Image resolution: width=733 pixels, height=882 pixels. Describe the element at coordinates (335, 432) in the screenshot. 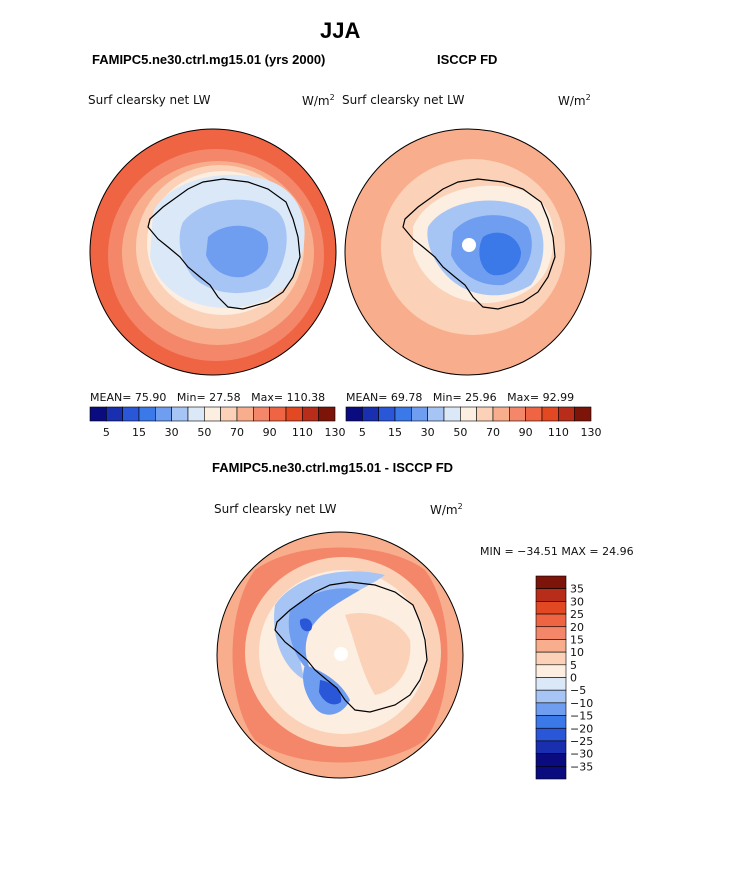

I see `colorbar-model-tick-label: 130` at that location.